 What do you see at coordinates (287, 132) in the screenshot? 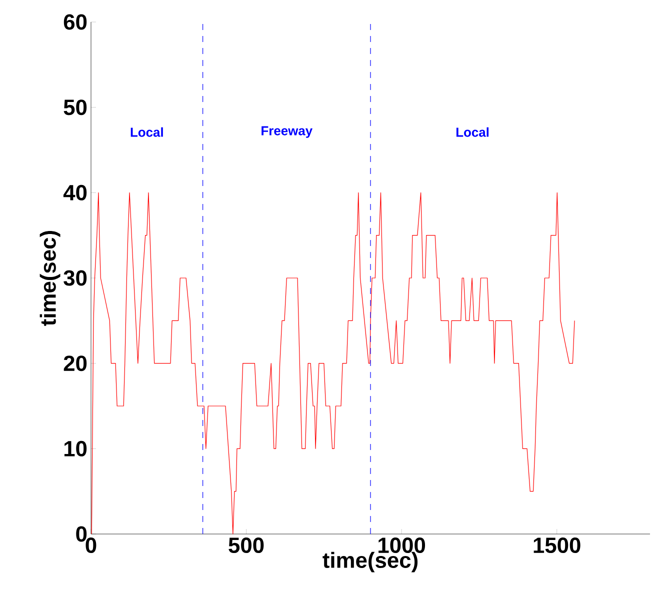
I see `annotation: Freeway` at bounding box center [287, 132].